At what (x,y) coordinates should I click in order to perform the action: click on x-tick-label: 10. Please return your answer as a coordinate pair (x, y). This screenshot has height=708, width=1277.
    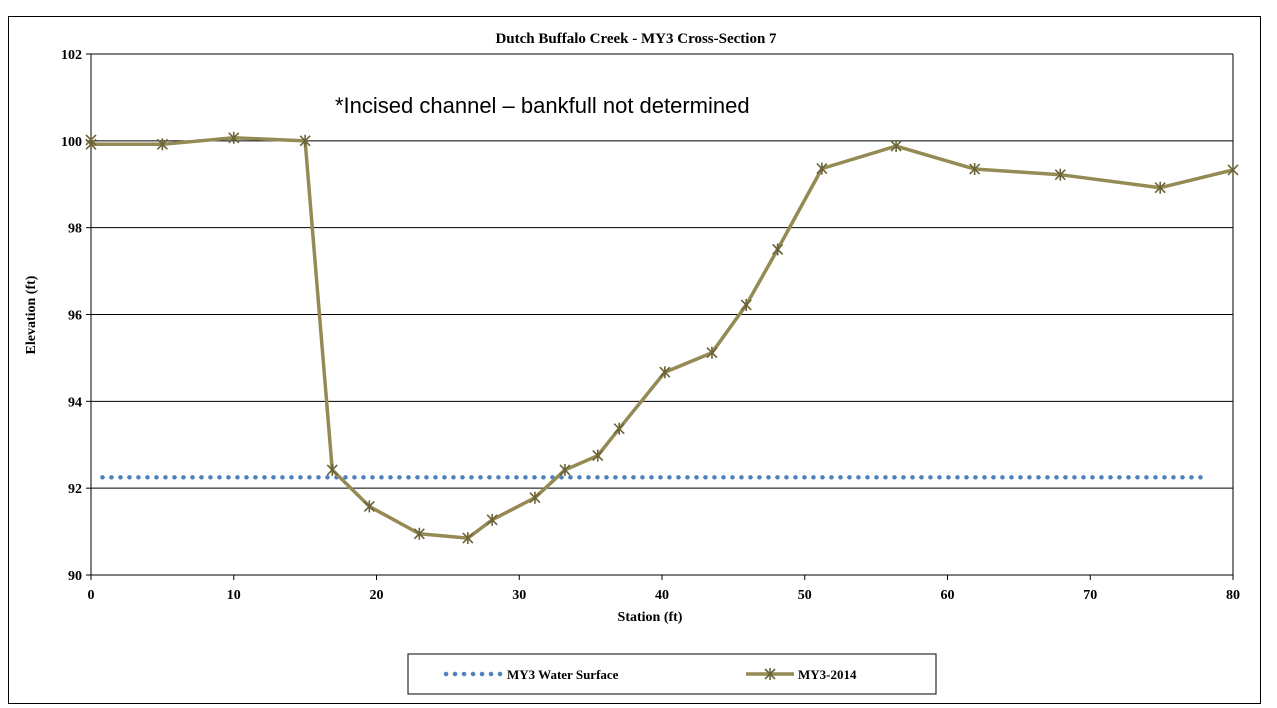
    Looking at the image, I should click on (234, 595).